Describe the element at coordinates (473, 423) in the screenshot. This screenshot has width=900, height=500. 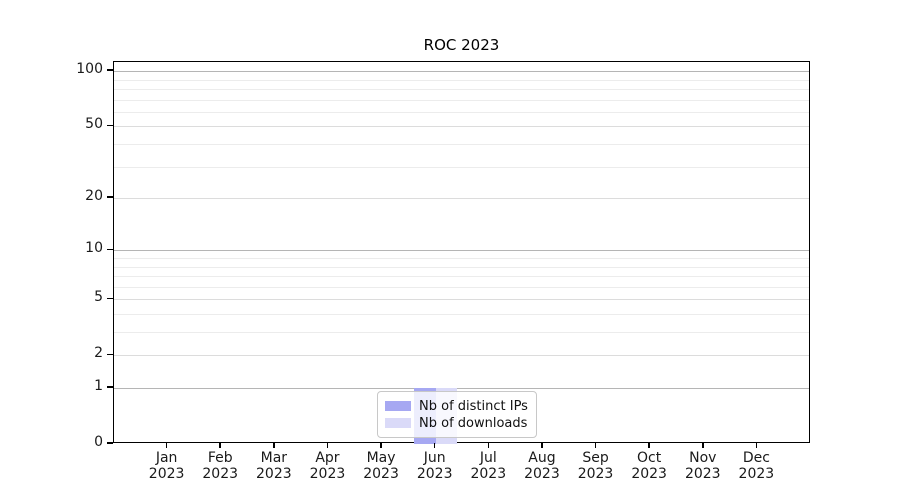
I see `legend-label: Nb of downloads` at that location.